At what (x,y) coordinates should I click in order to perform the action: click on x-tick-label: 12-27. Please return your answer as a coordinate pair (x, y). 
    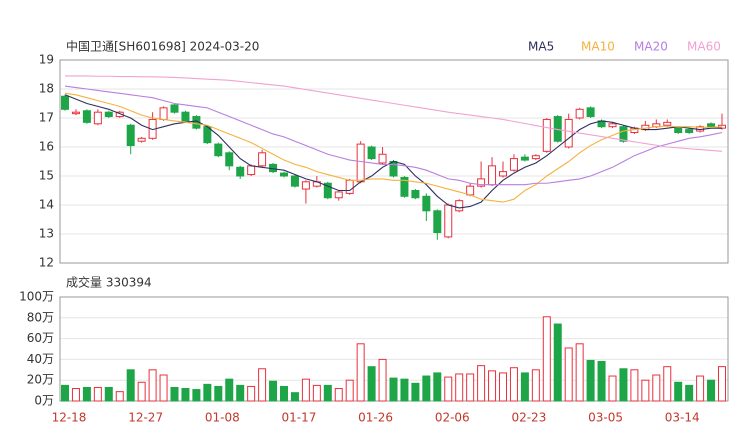
    Looking at the image, I should click on (145, 418).